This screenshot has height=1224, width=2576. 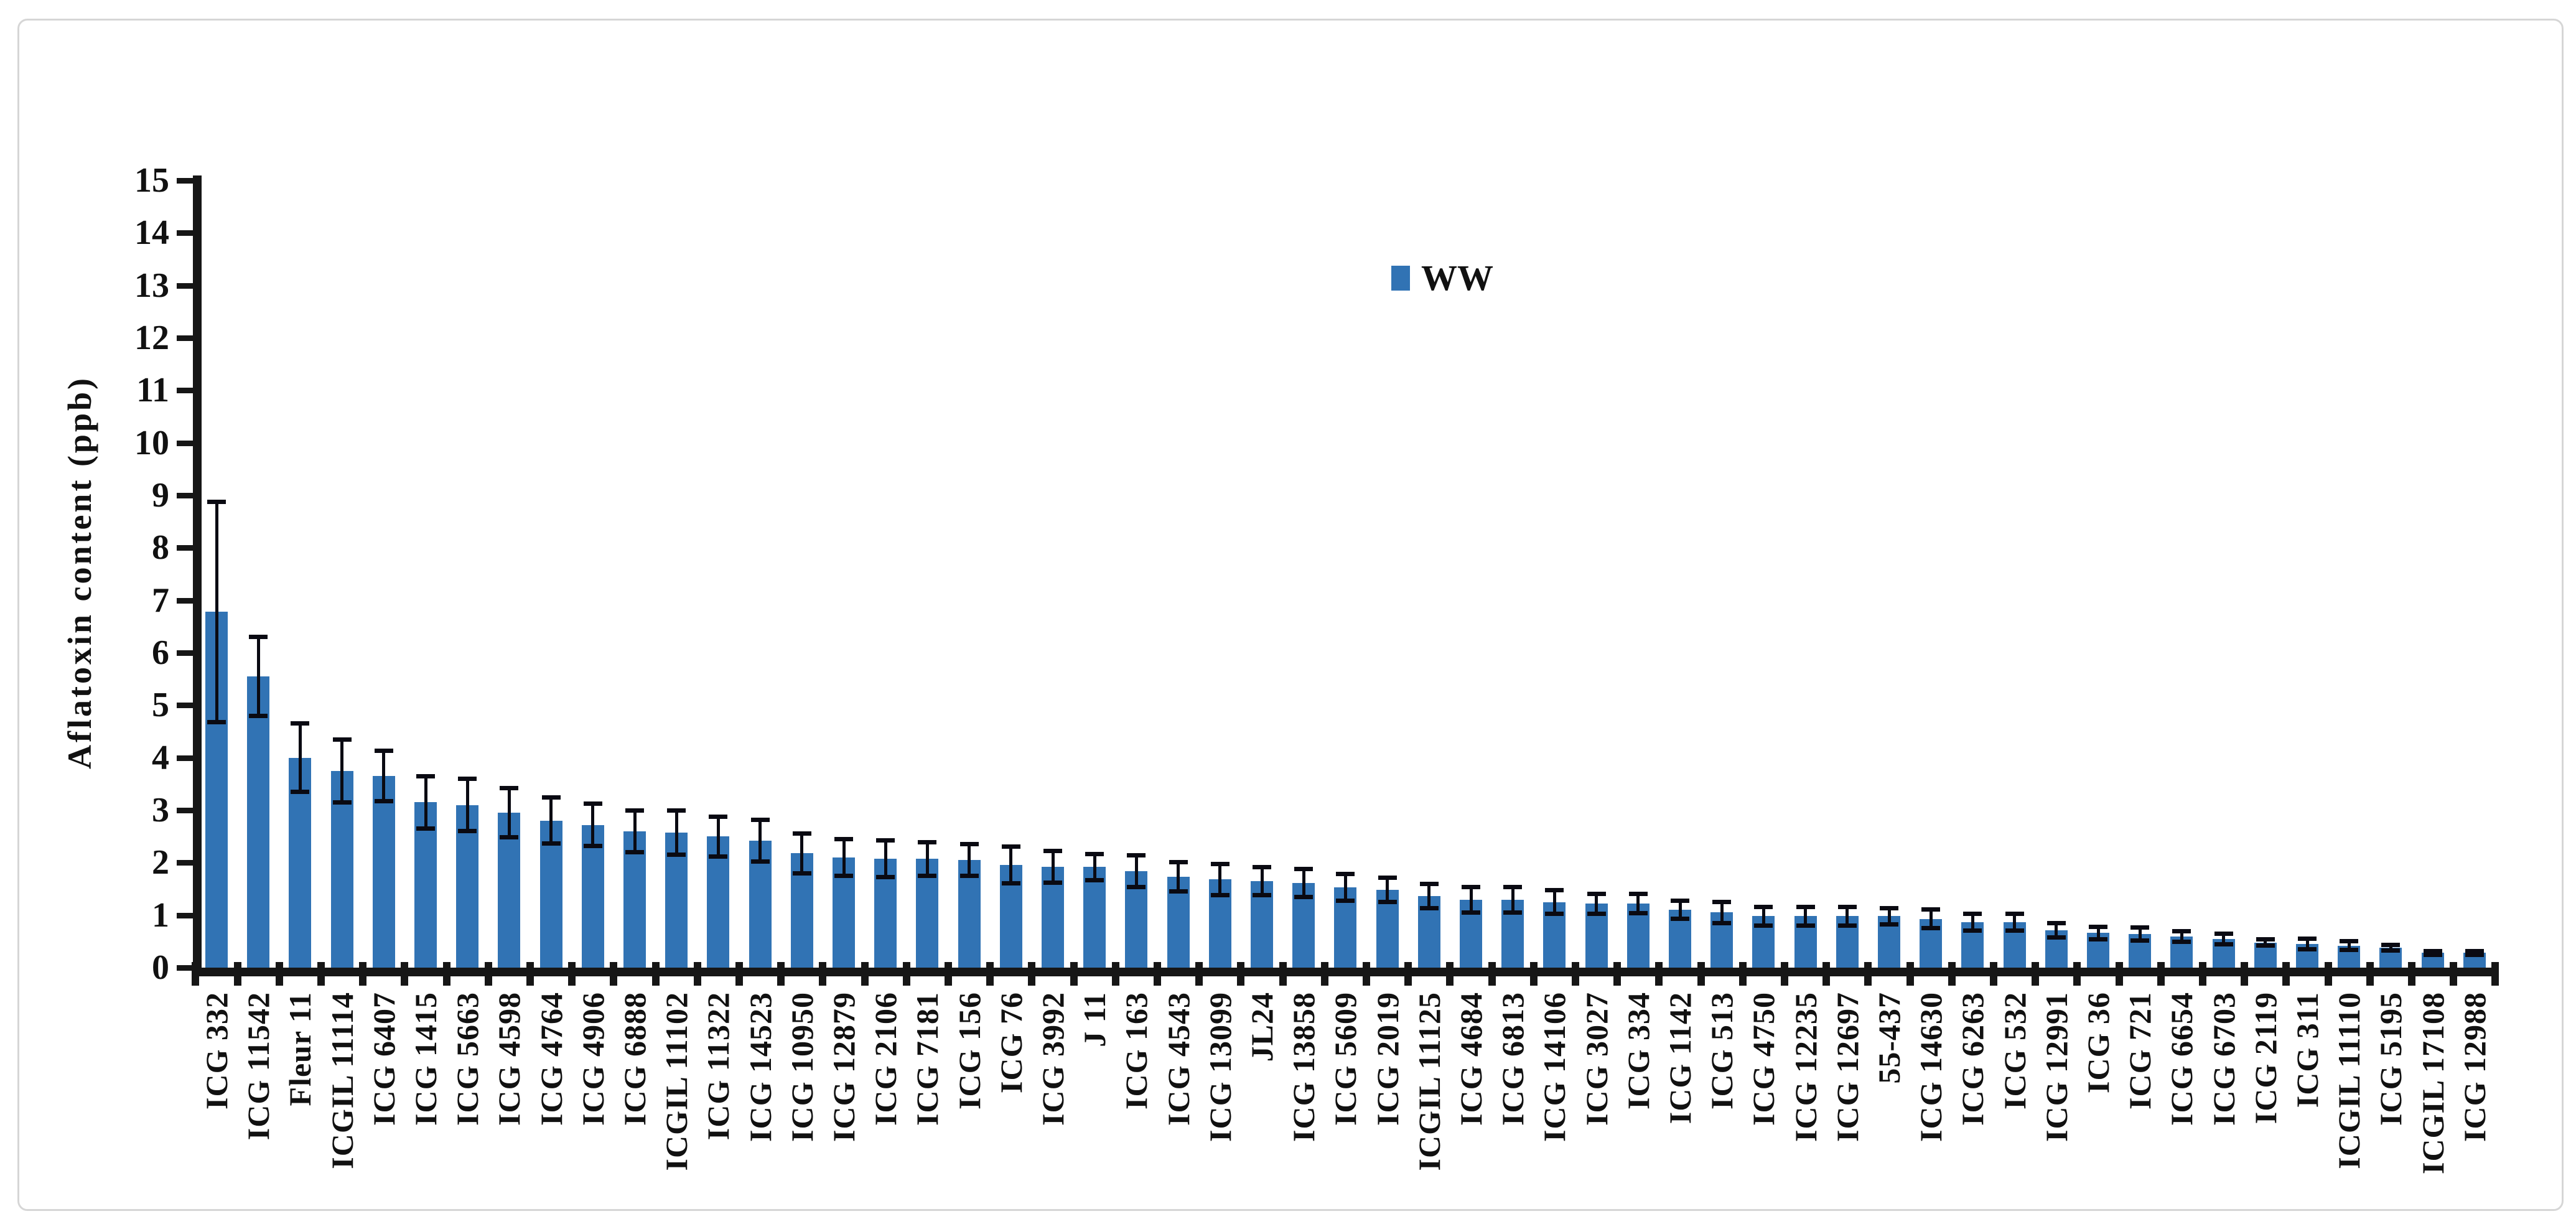 I want to click on y-tick-label: 6, so click(x=160, y=653).